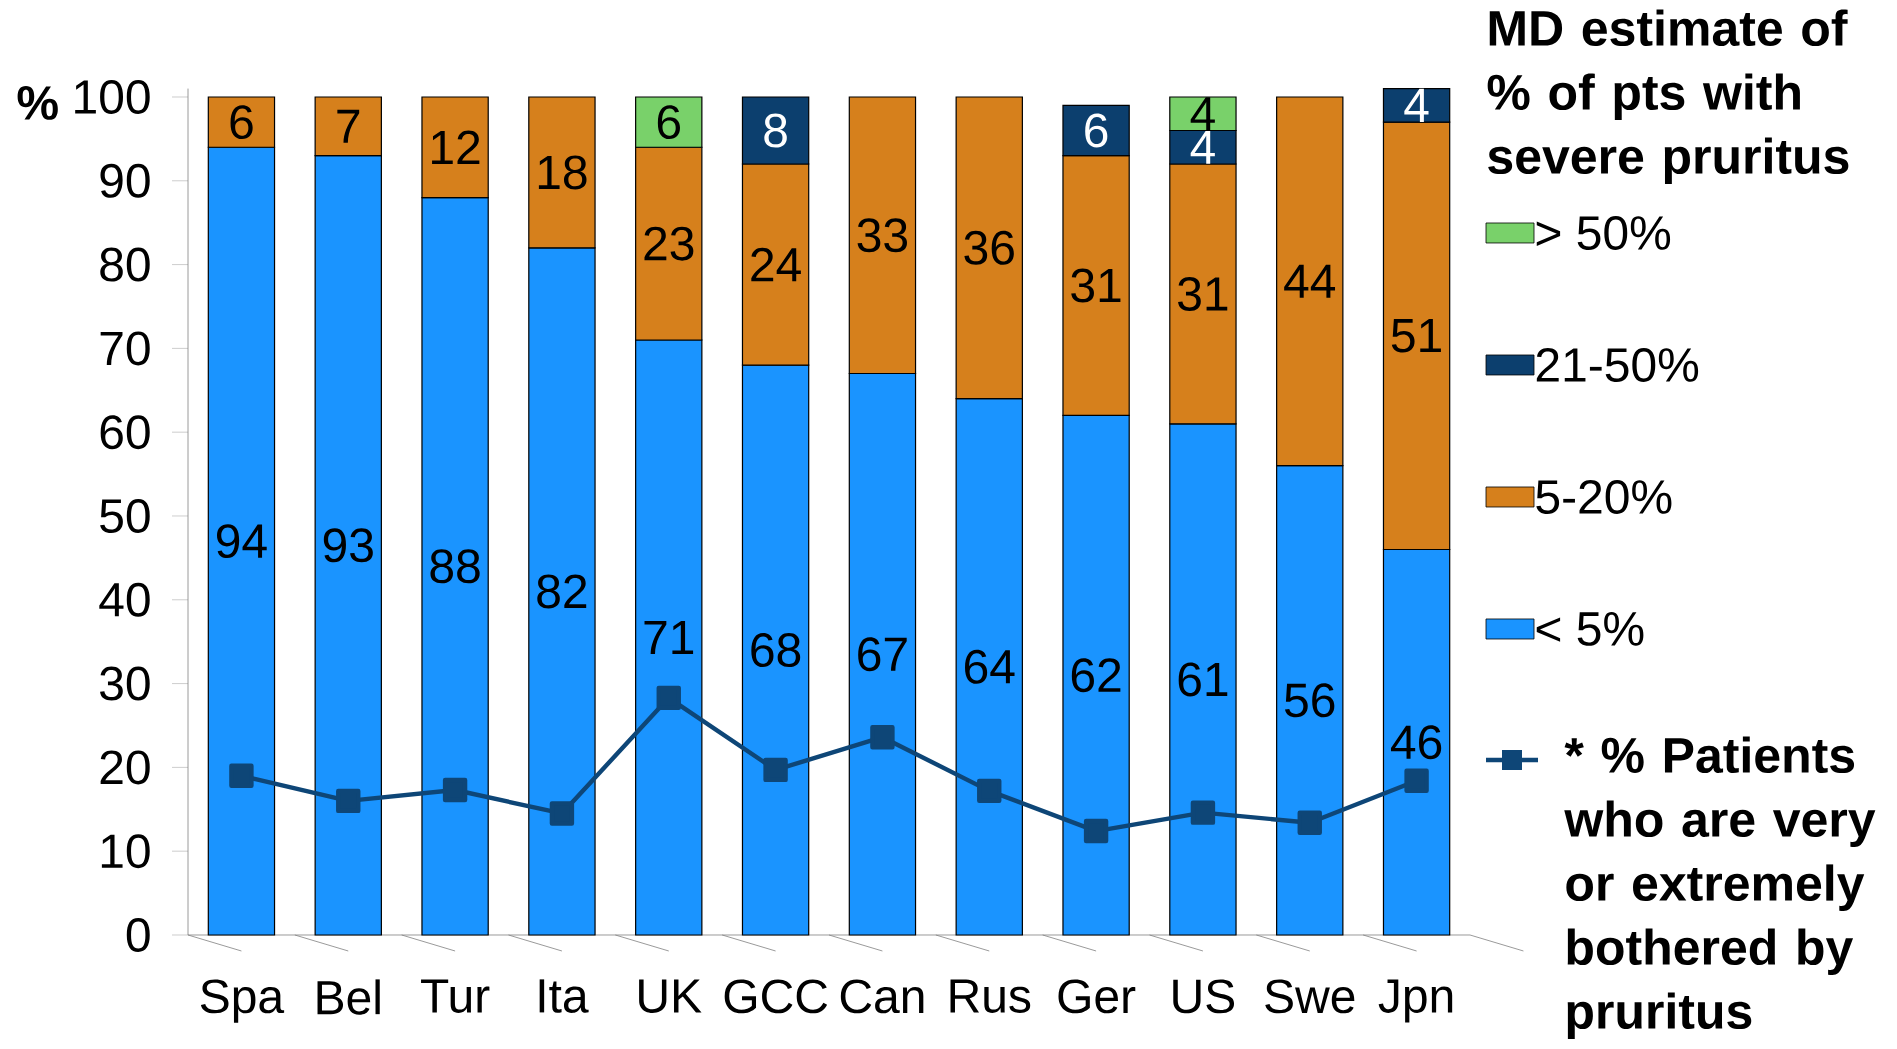  I want to click on data-label: 68, so click(776, 650).